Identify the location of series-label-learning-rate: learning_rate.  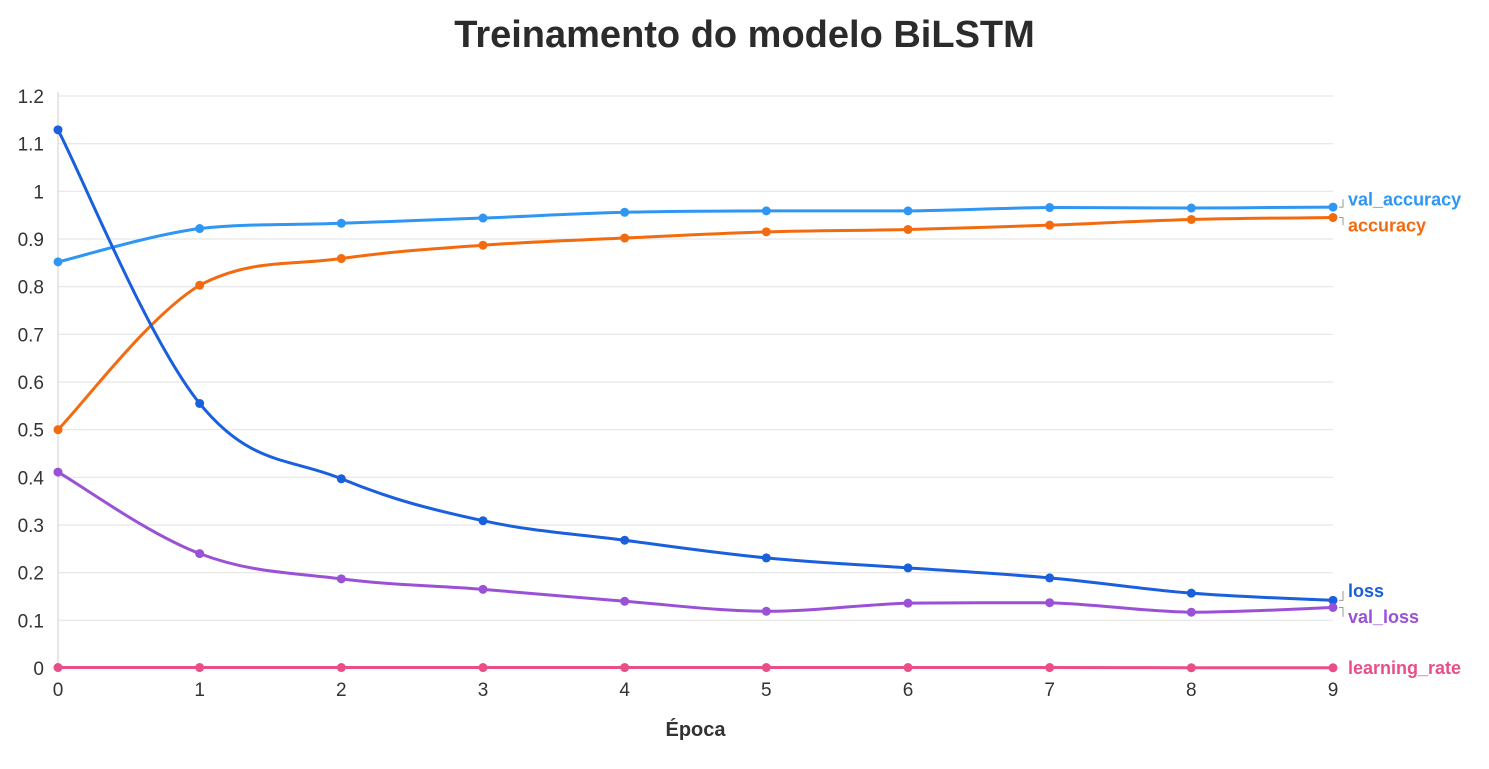
(1404, 668).